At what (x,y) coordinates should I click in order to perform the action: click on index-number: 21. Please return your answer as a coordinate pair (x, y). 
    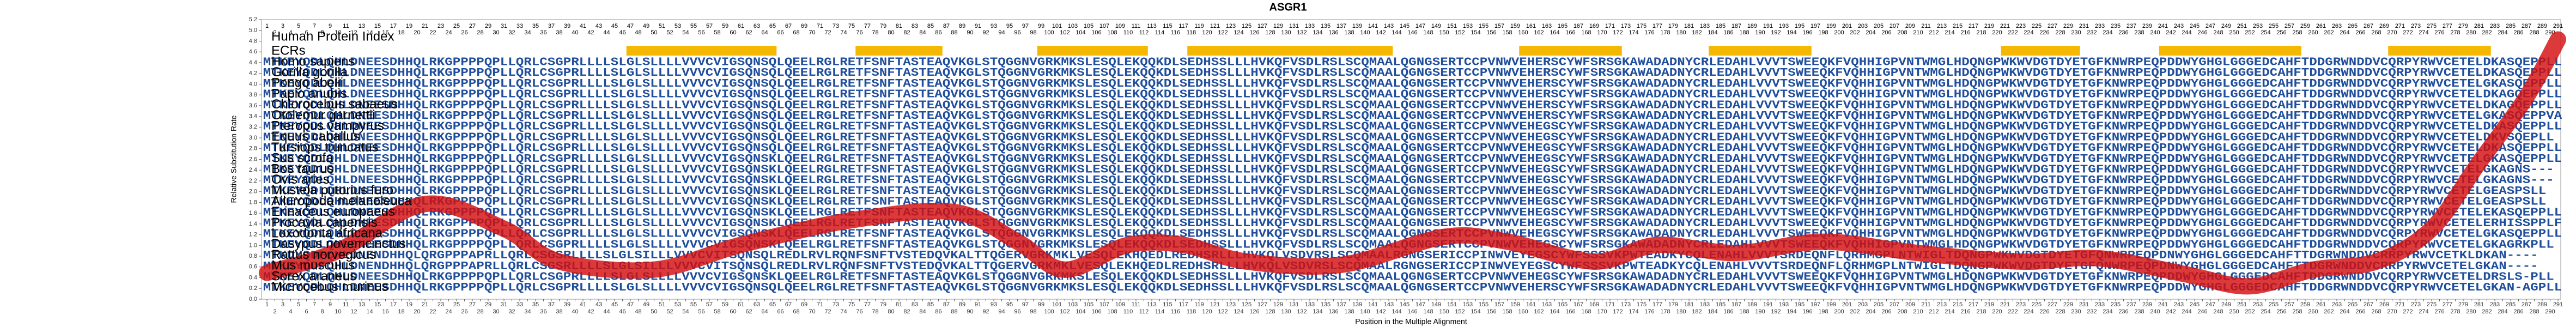
    Looking at the image, I should click on (425, 26).